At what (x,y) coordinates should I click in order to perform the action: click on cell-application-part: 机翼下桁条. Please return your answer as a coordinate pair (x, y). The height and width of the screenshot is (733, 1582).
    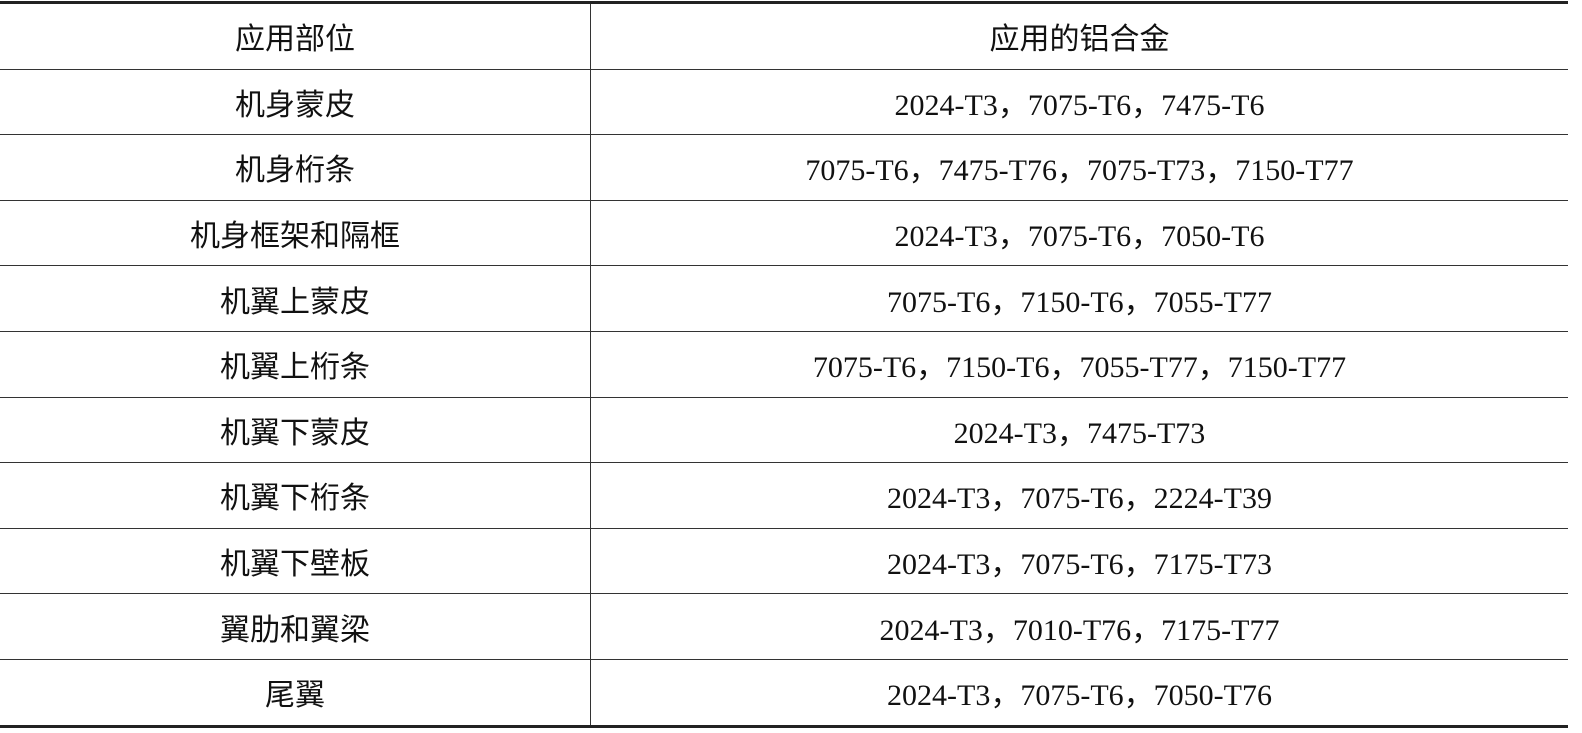
    Looking at the image, I should click on (295, 495).